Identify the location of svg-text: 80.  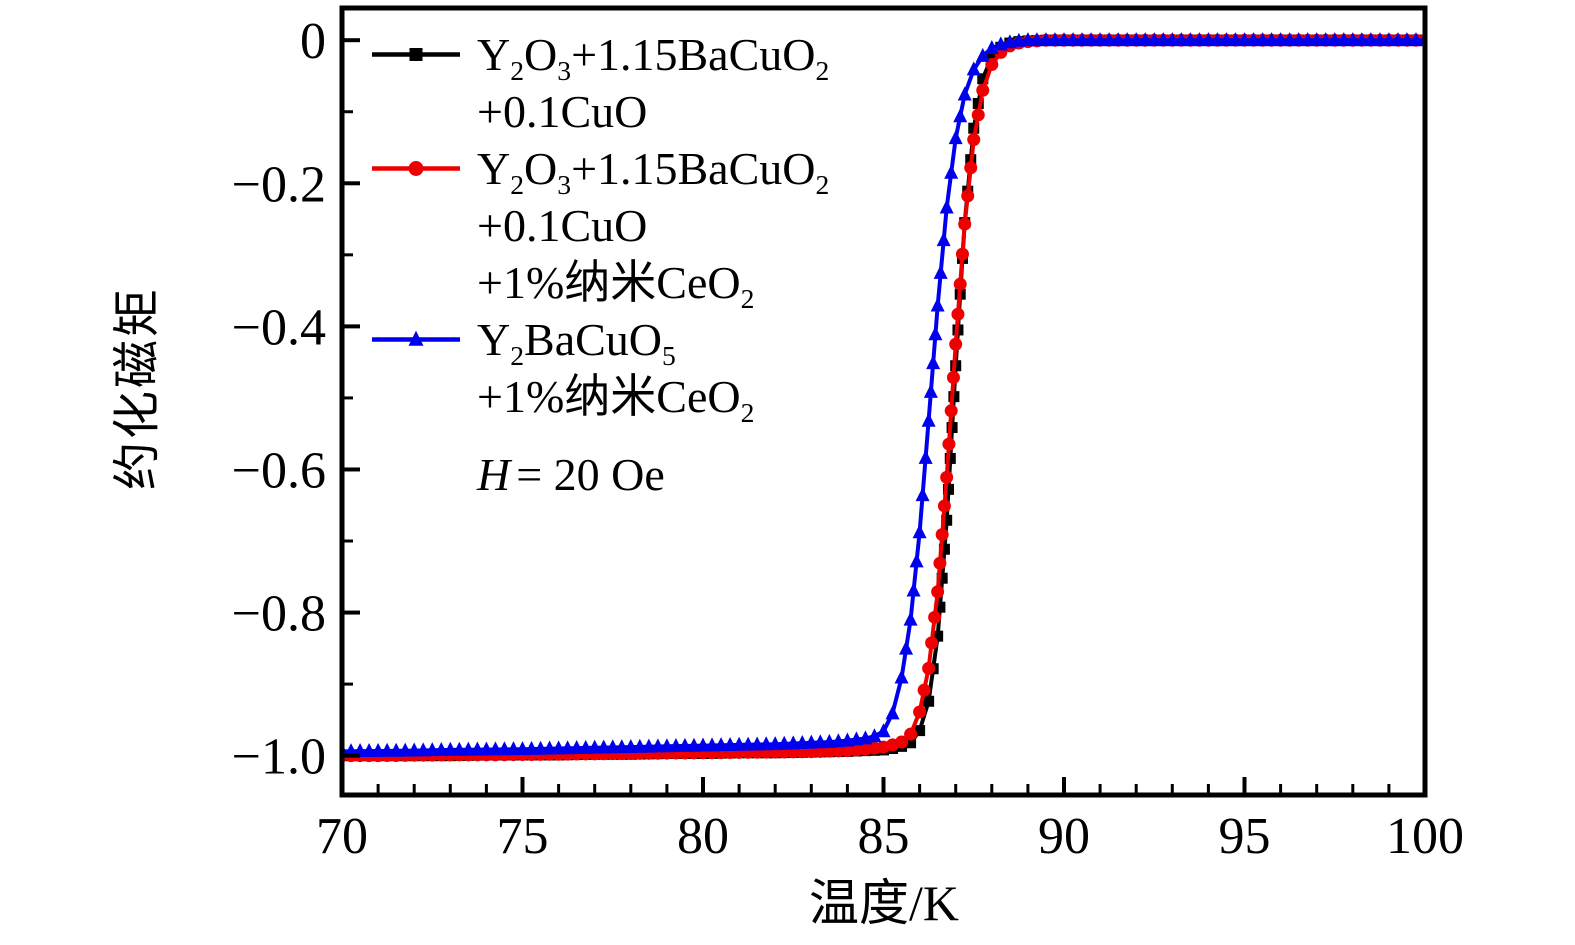
(703, 836).